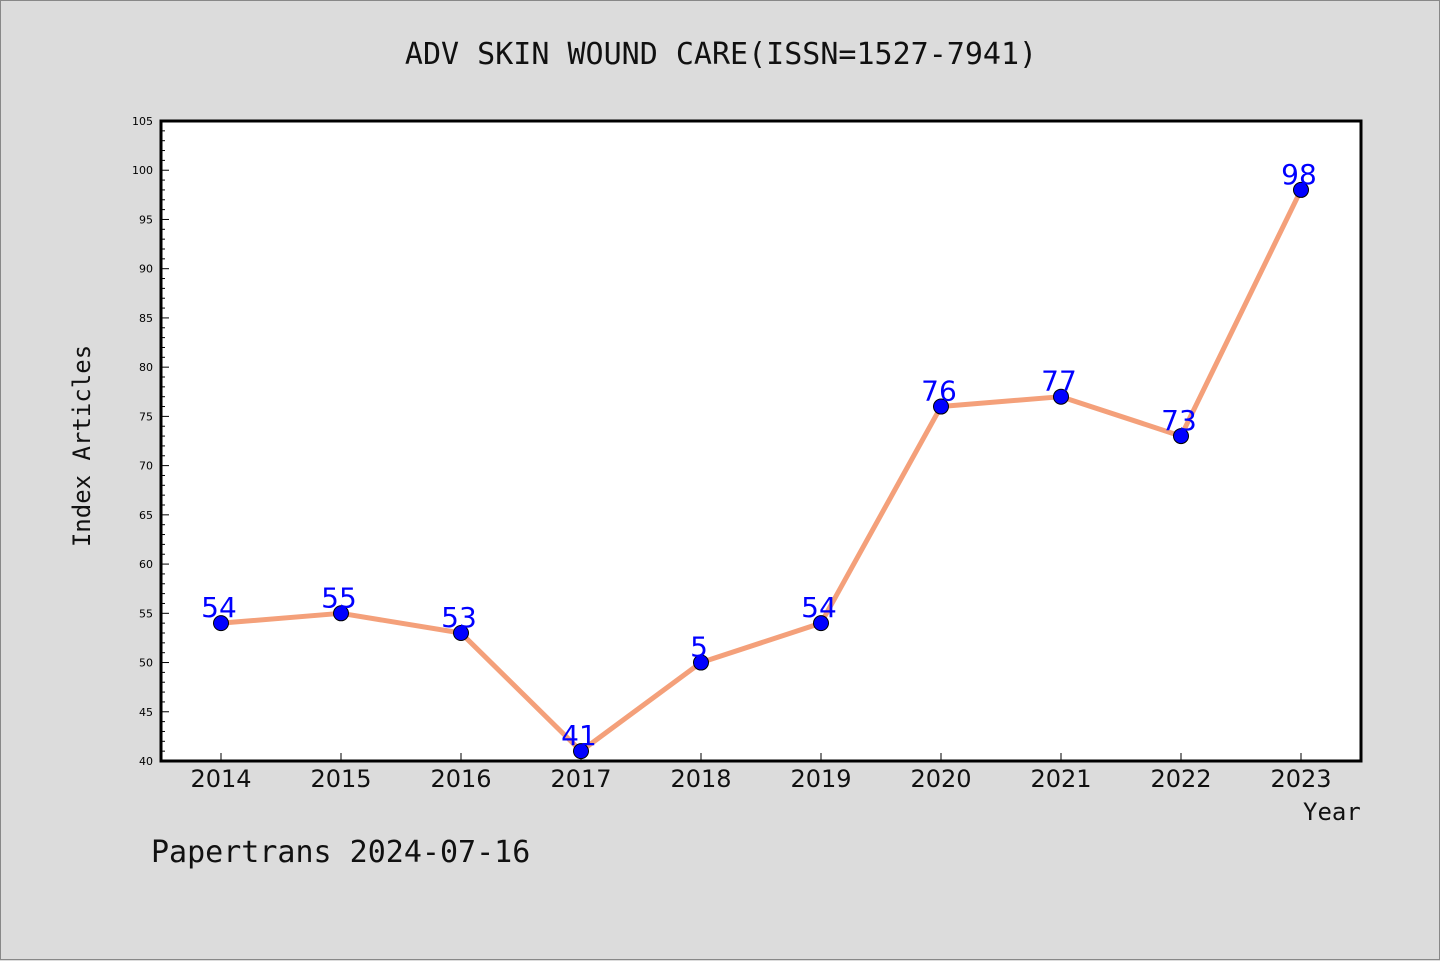 The image size is (1440, 961). What do you see at coordinates (146, 564) in the screenshot?
I see `y-tick-label: 60` at bounding box center [146, 564].